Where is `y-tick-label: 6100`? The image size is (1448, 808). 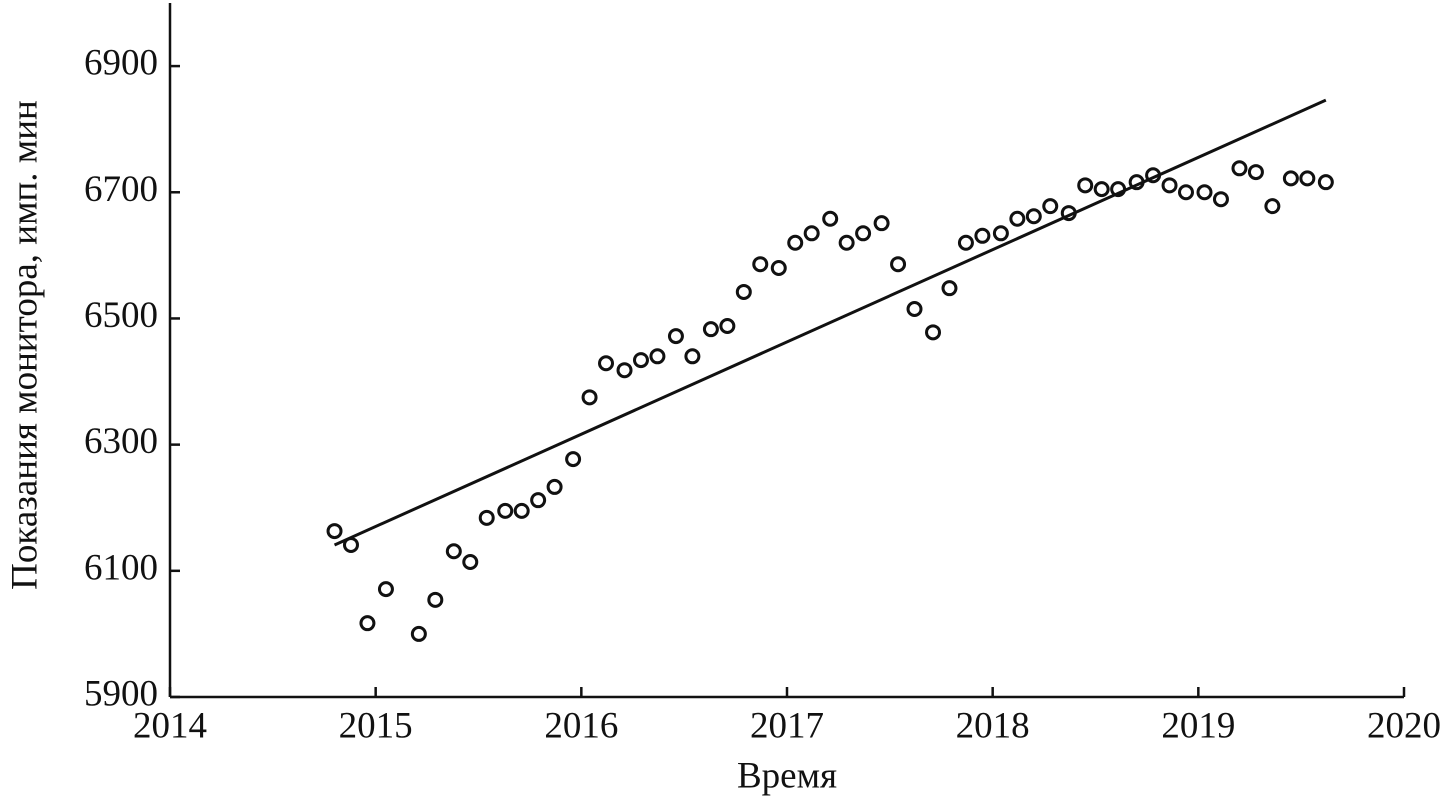
y-tick-label: 6100 is located at coordinates (121, 567).